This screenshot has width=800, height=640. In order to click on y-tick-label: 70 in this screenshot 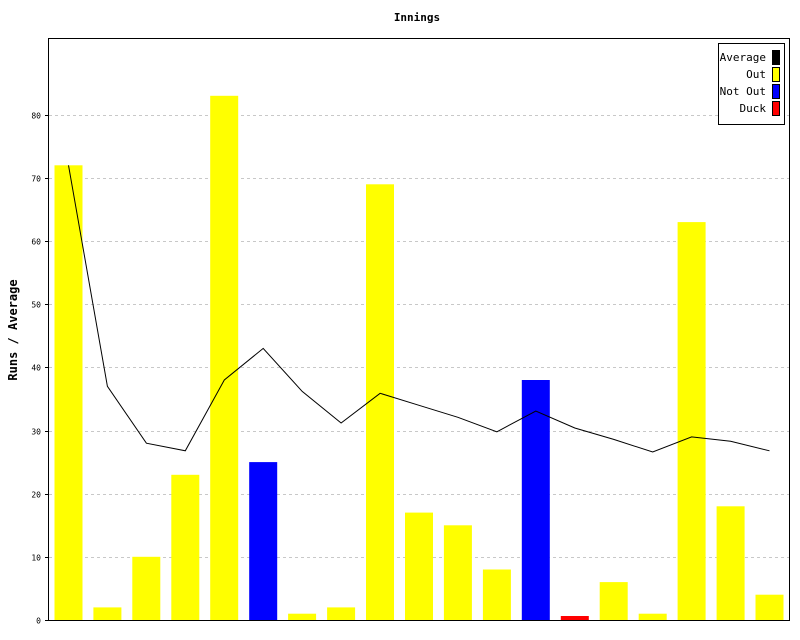, I will do `click(36, 179)`.